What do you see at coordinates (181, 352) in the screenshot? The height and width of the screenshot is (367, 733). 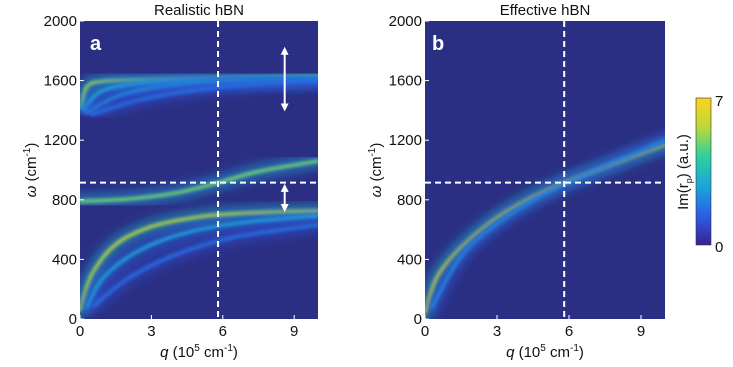 I see `panel-a-x-unit: (10` at bounding box center [181, 352].